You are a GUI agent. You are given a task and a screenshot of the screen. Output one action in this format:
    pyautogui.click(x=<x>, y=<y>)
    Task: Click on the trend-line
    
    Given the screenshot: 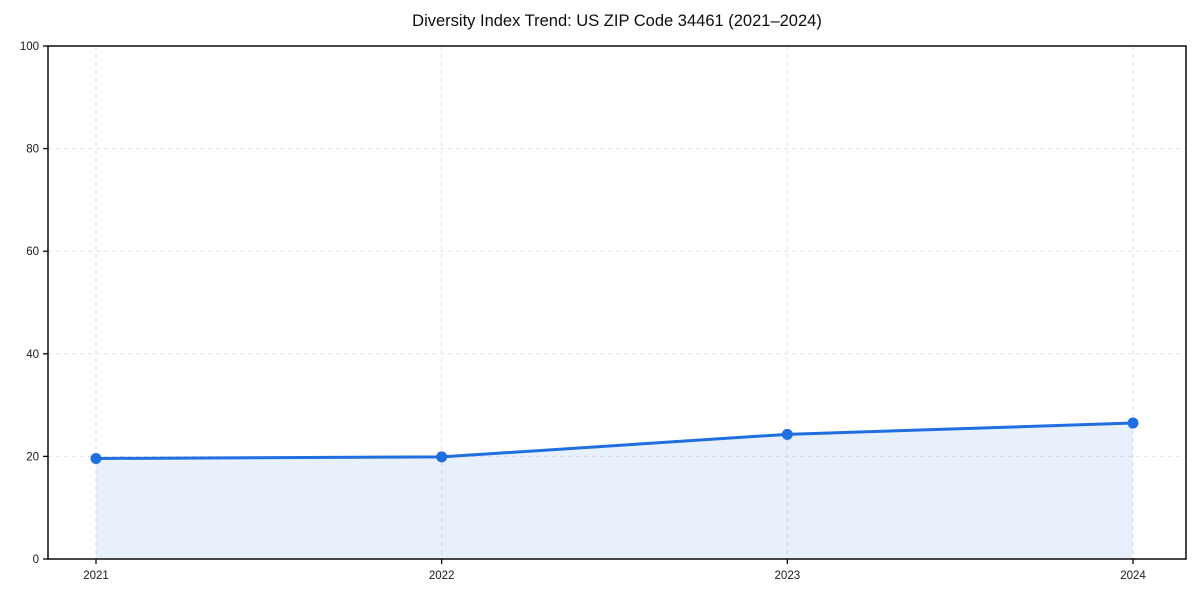 What is the action you would take?
    pyautogui.click(x=614, y=440)
    